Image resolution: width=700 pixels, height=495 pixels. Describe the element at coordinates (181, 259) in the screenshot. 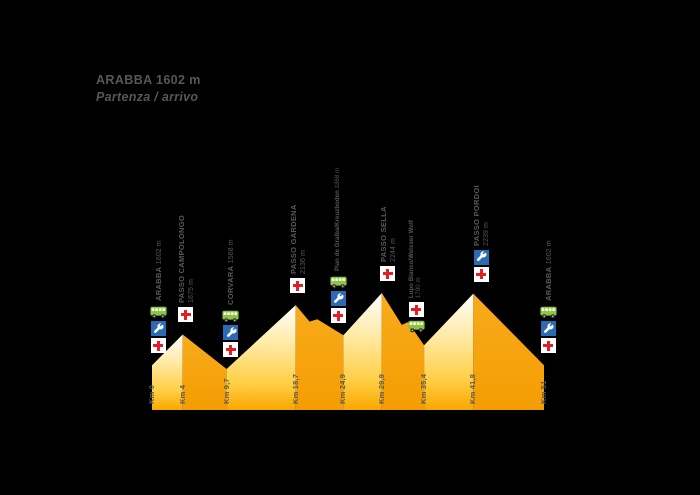

I see `waypoint-name: PASSO CAMPOLONGO` at that location.